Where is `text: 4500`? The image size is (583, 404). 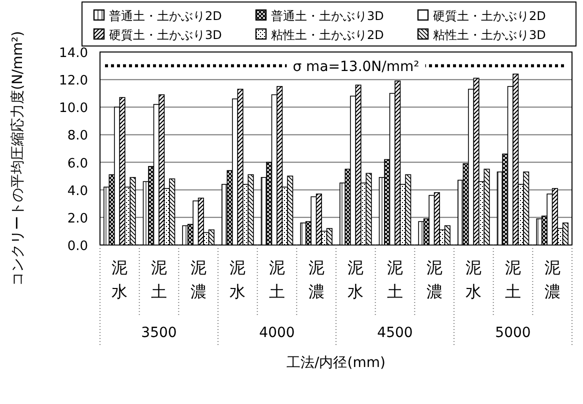 text: 4500 is located at coordinates (395, 333).